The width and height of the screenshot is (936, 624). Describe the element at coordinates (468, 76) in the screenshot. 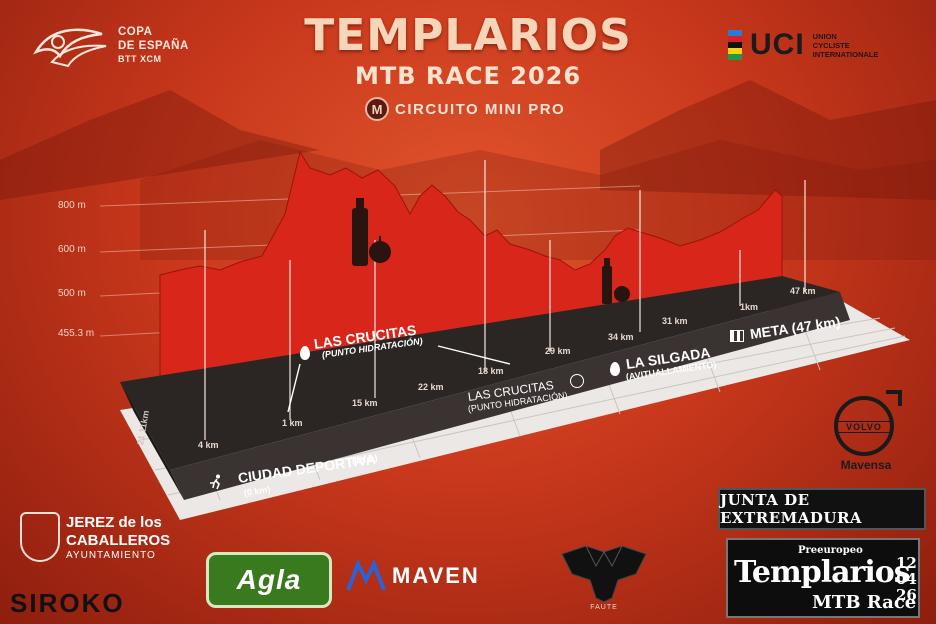

I see `page-subtitle: MTB RACE 2026` at that location.